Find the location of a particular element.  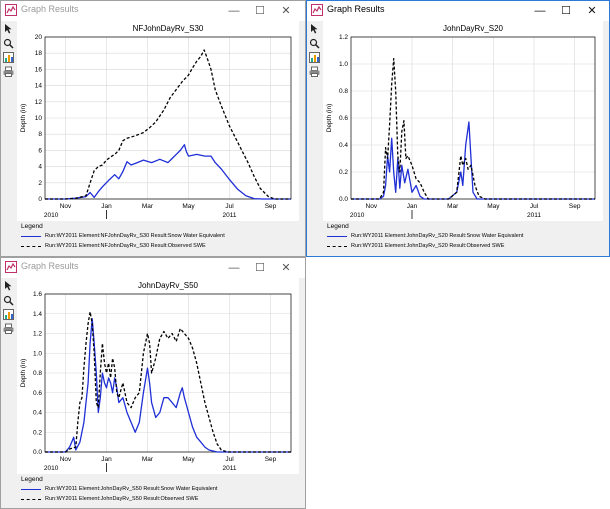

y-tick-label: 4 is located at coordinates (40, 167).